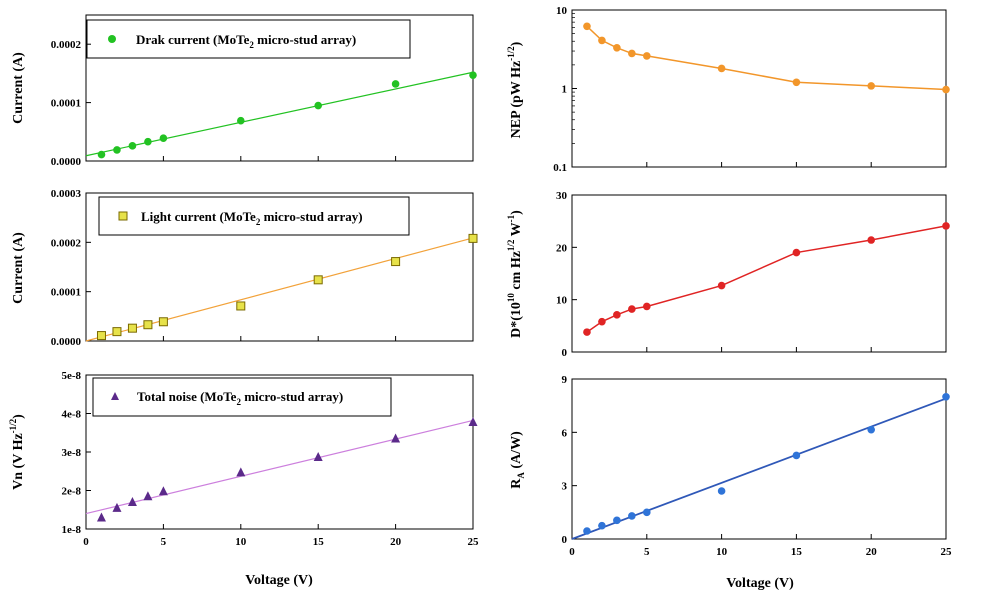 This screenshot has height=599, width=1000. What do you see at coordinates (515, 274) in the screenshot?
I see `ylabel-dstar: D*(1010 cm Hz1/2 W-1)` at bounding box center [515, 274].